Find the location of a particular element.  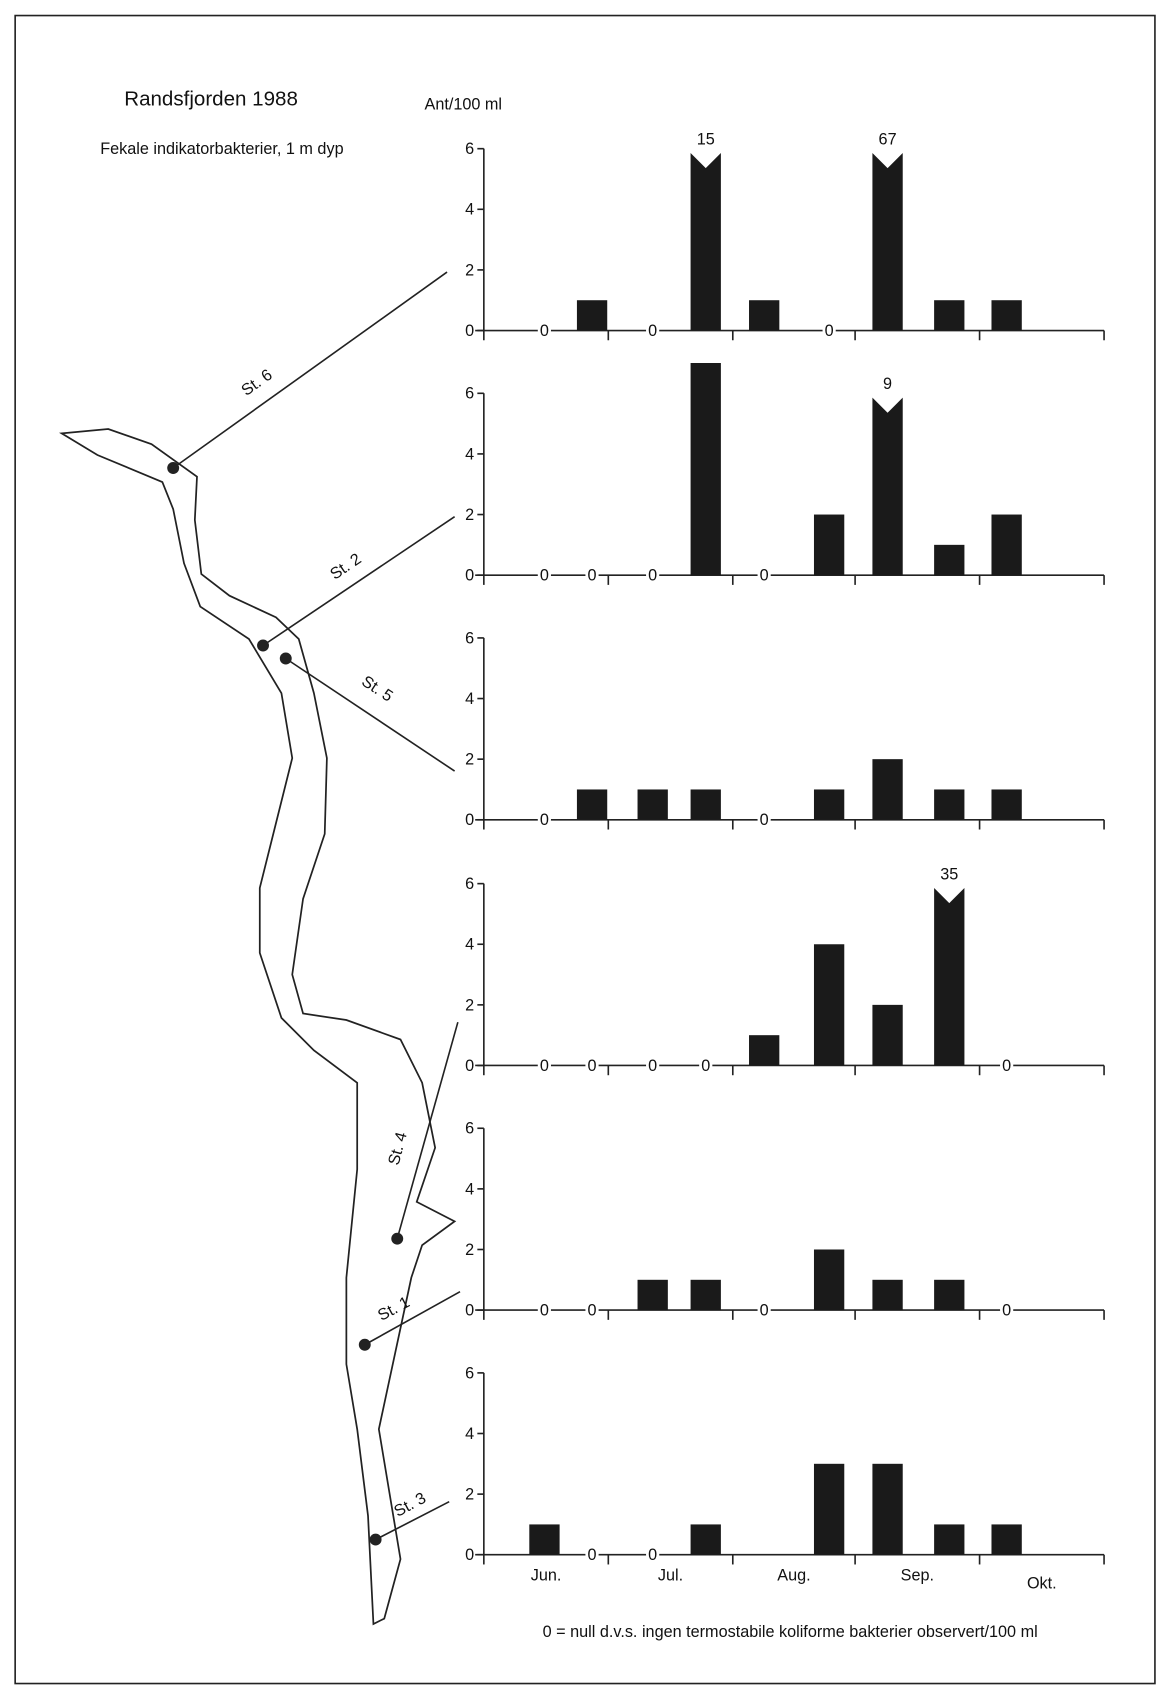

station-label: St. 2 is located at coordinates (346, 567).